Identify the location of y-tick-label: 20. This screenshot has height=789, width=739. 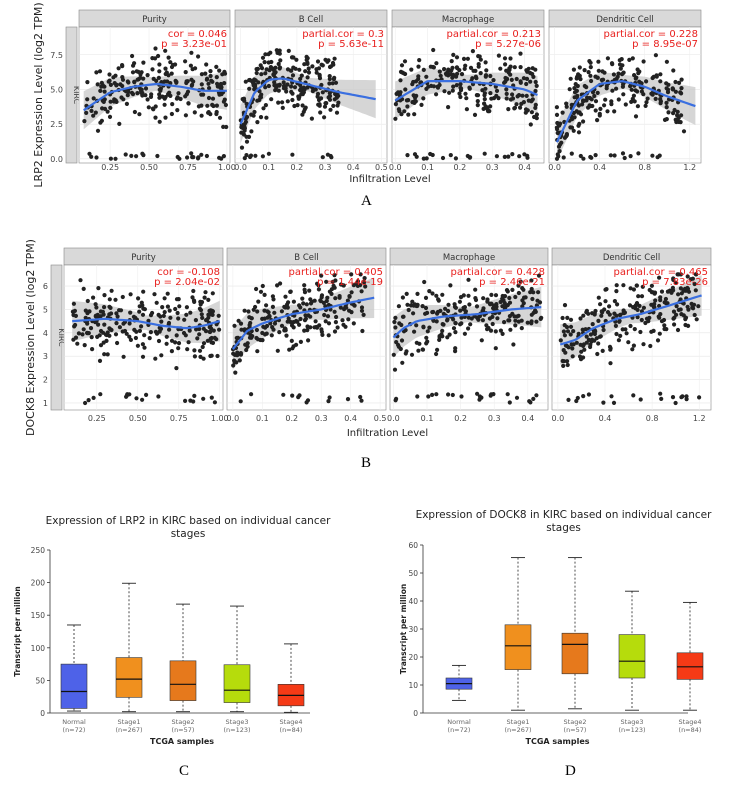
(413, 657).